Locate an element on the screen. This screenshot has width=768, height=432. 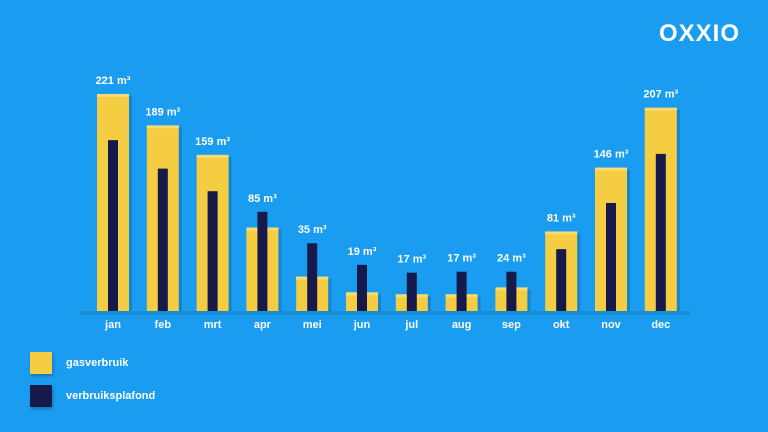
value-label-mrt: 159 m³ is located at coordinates (212, 142).